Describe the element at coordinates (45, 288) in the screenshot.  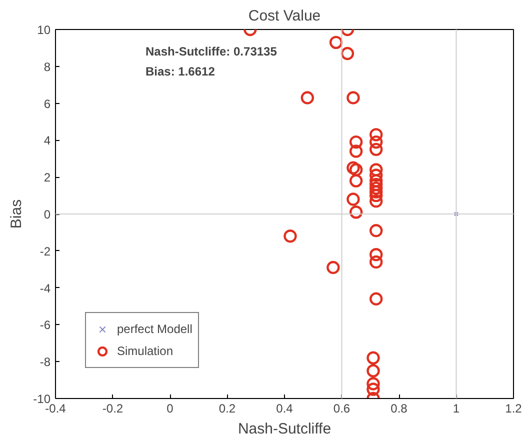
I see `y-tick-label: -4` at that location.